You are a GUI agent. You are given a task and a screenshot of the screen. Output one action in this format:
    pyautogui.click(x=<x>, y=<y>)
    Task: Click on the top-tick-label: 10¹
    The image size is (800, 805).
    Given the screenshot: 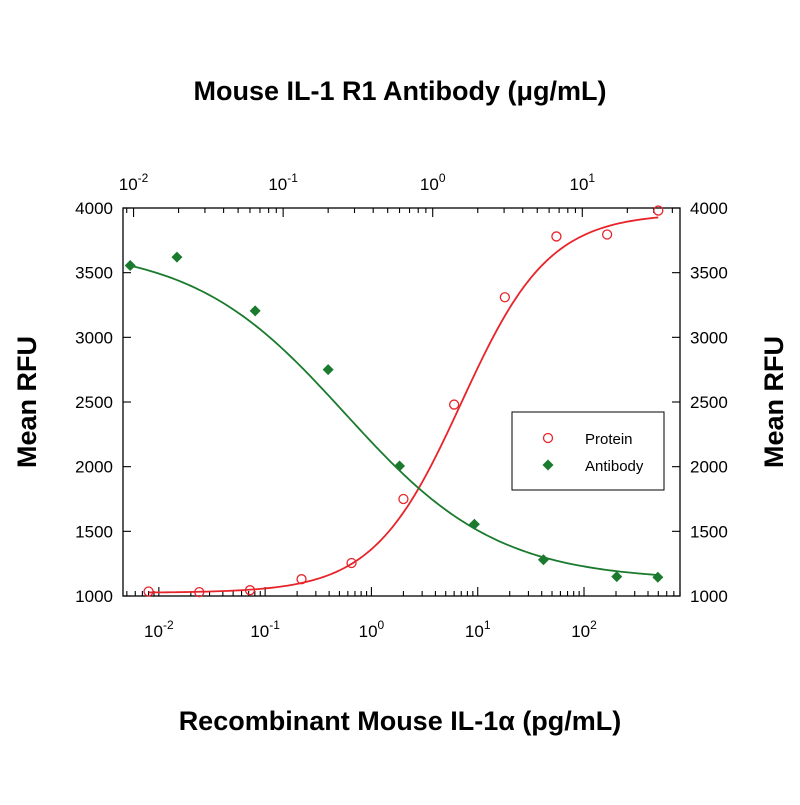 What is the action you would take?
    pyautogui.click(x=582, y=182)
    